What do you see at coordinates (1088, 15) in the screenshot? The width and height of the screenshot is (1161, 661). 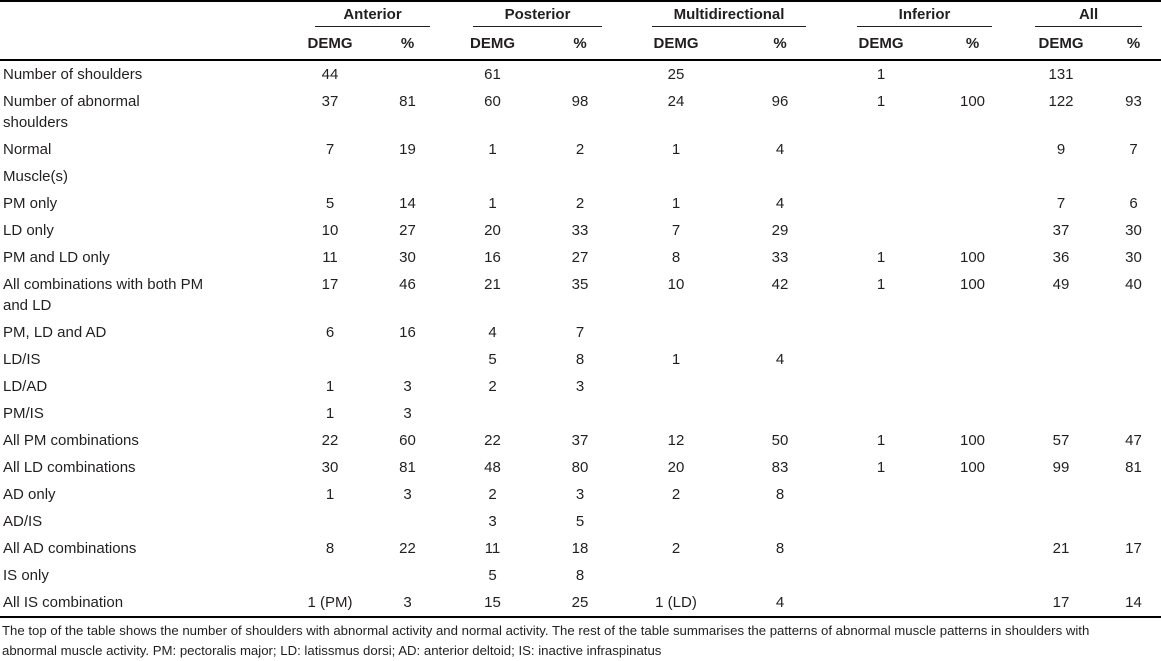 I see `column-group-header: All` at bounding box center [1088, 15].